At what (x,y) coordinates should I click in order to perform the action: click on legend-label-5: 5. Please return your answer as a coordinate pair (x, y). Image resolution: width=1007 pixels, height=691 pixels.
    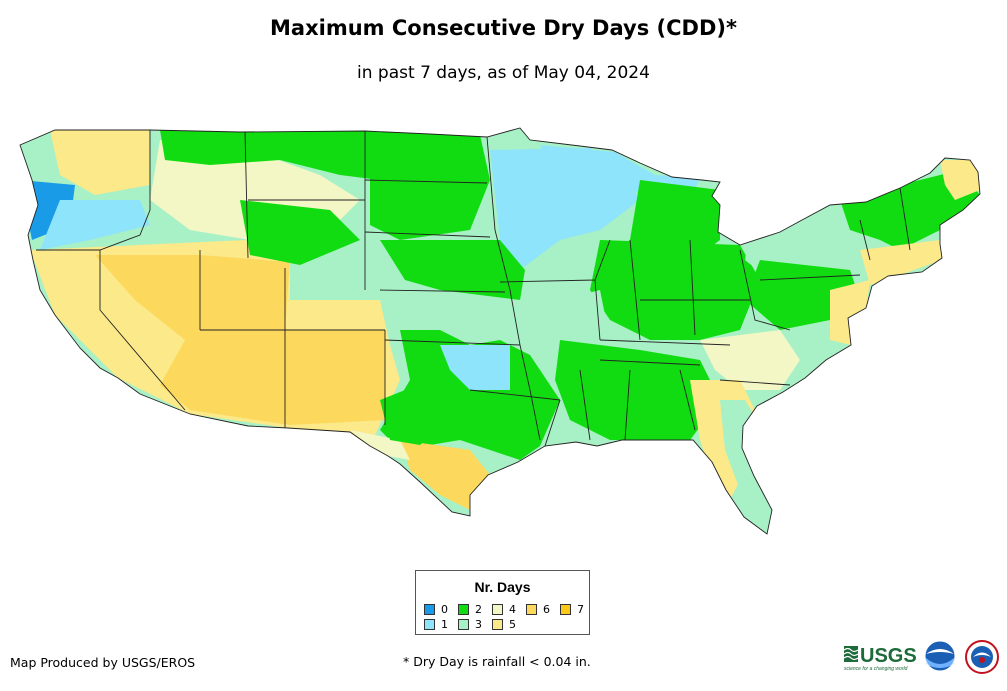
    Looking at the image, I should click on (512, 624).